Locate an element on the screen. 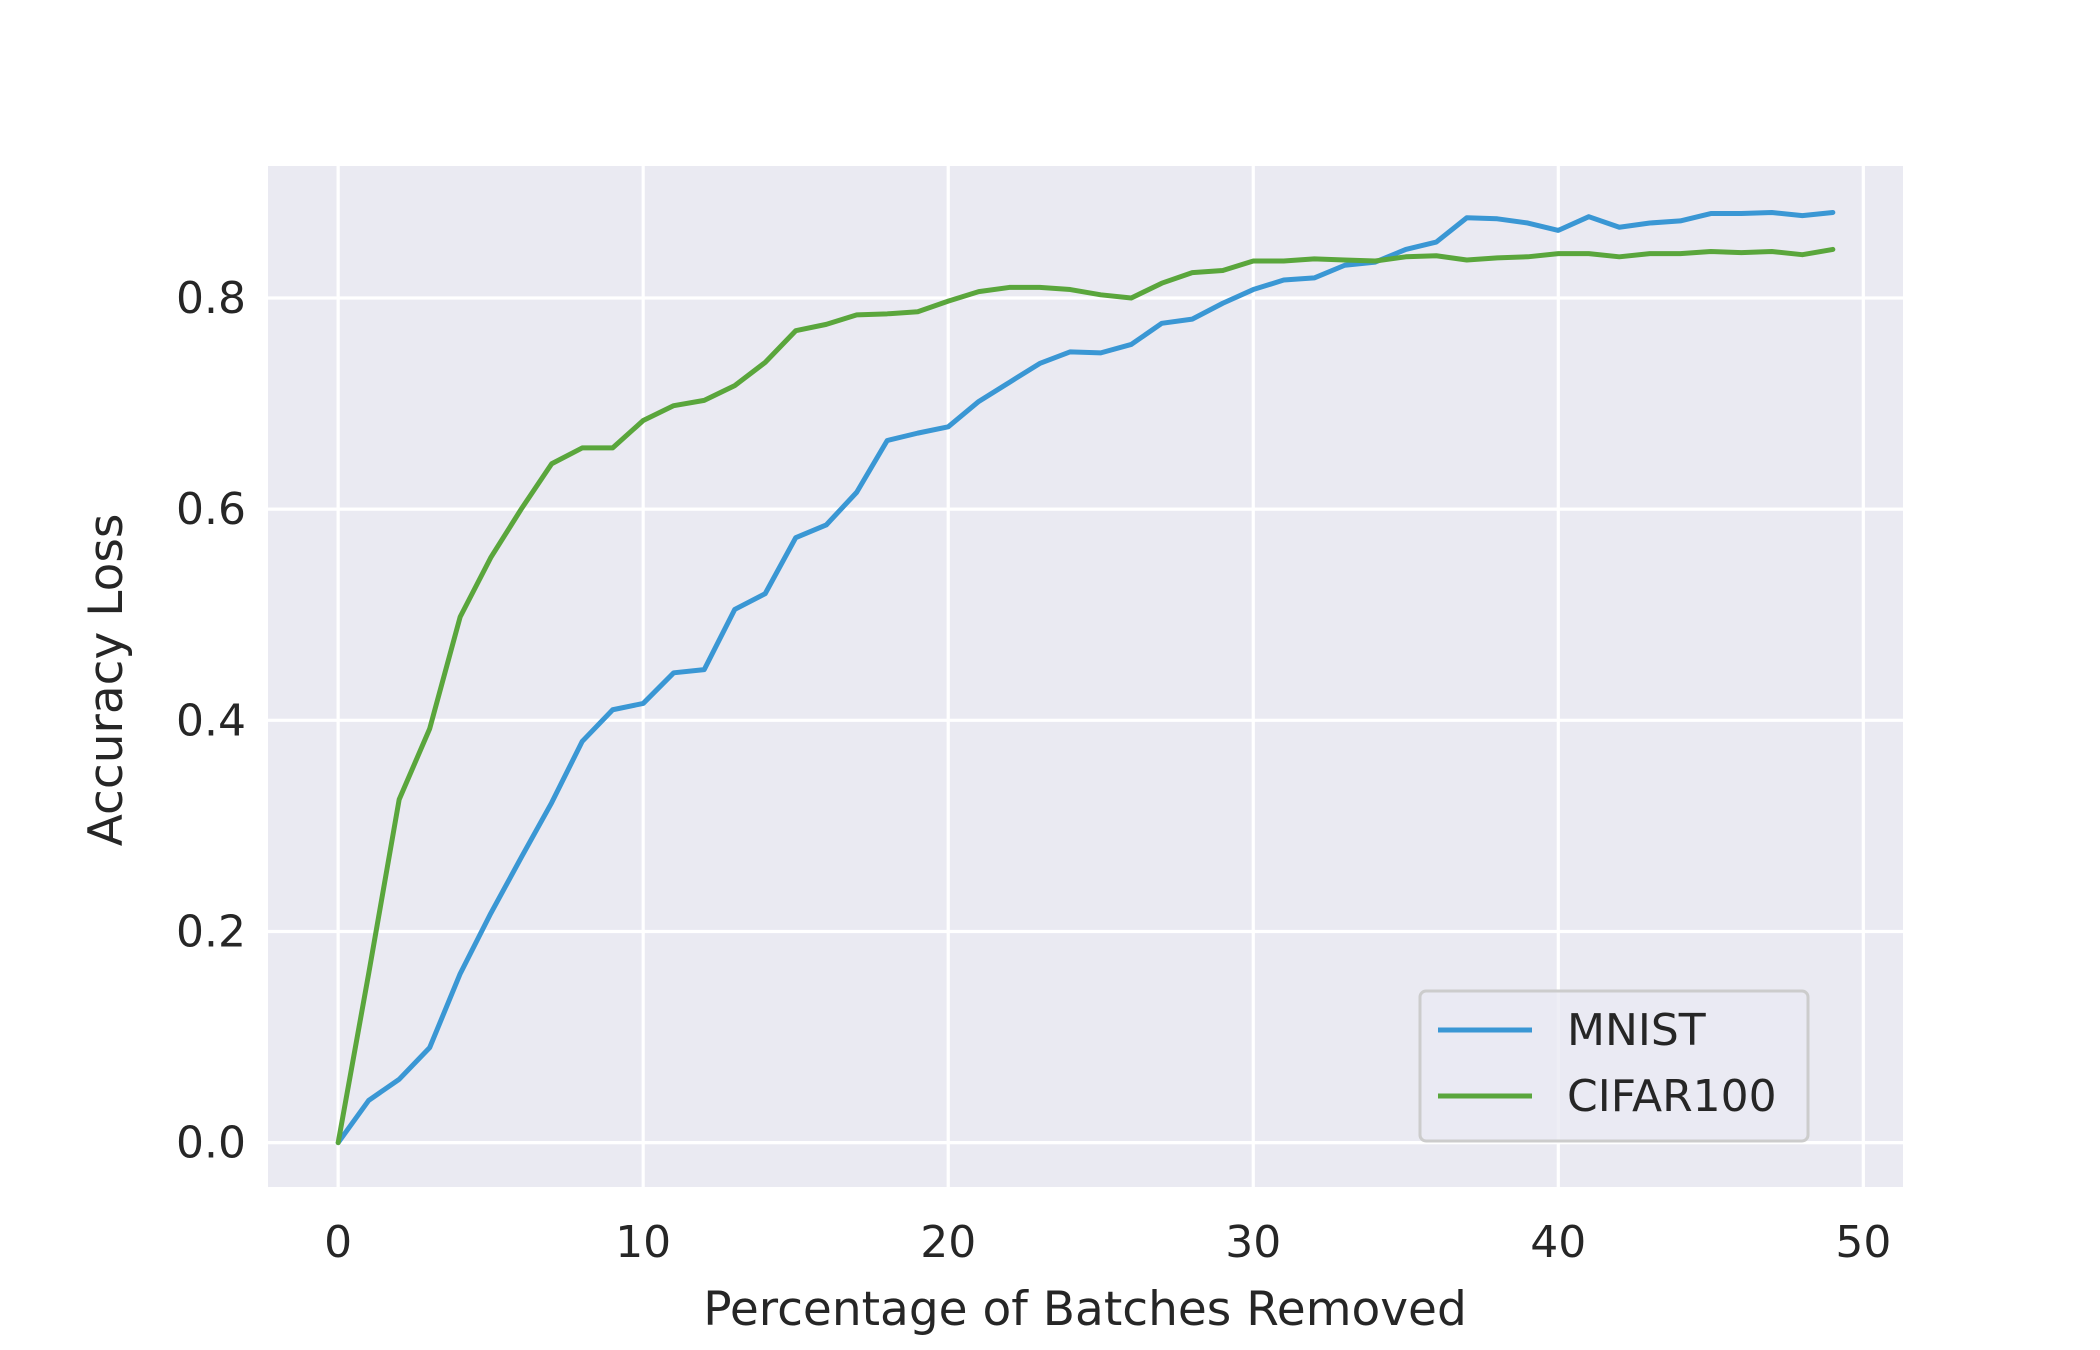 This screenshot has height=1350, width=2100. legend-label-mnist: MNIST is located at coordinates (1636, 1030).